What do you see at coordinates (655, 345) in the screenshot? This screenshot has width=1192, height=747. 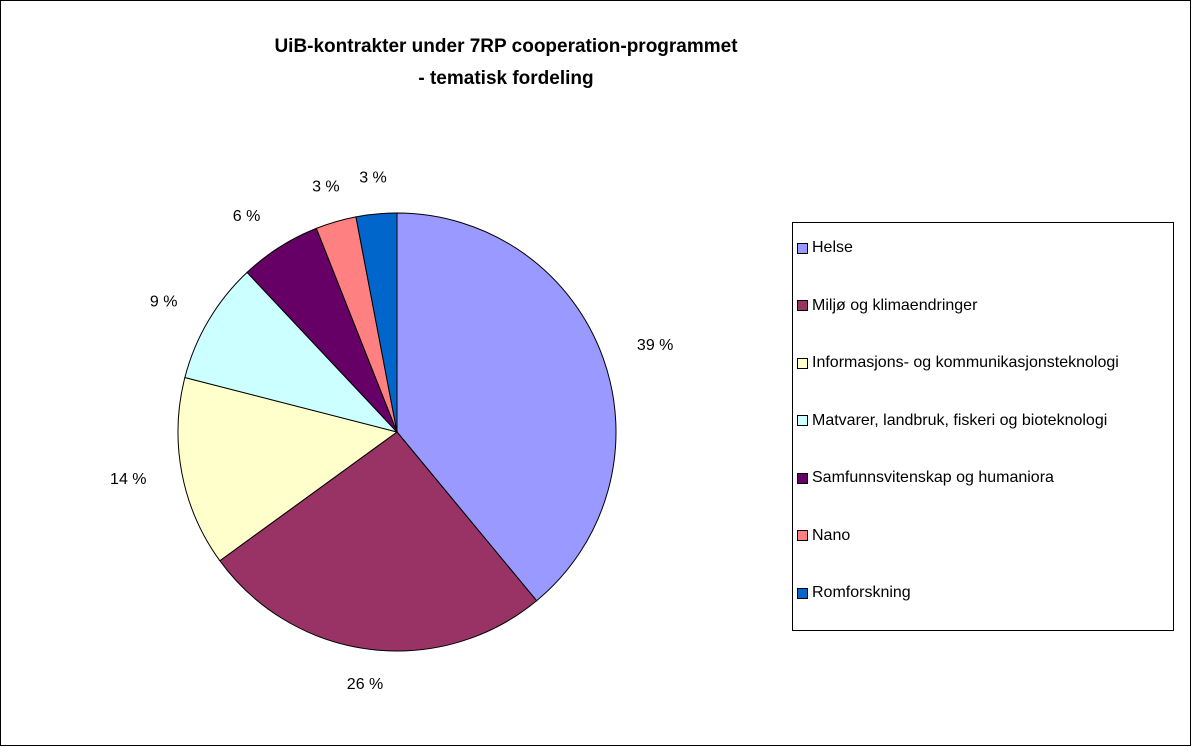 I see `data-label: 39 %` at bounding box center [655, 345].